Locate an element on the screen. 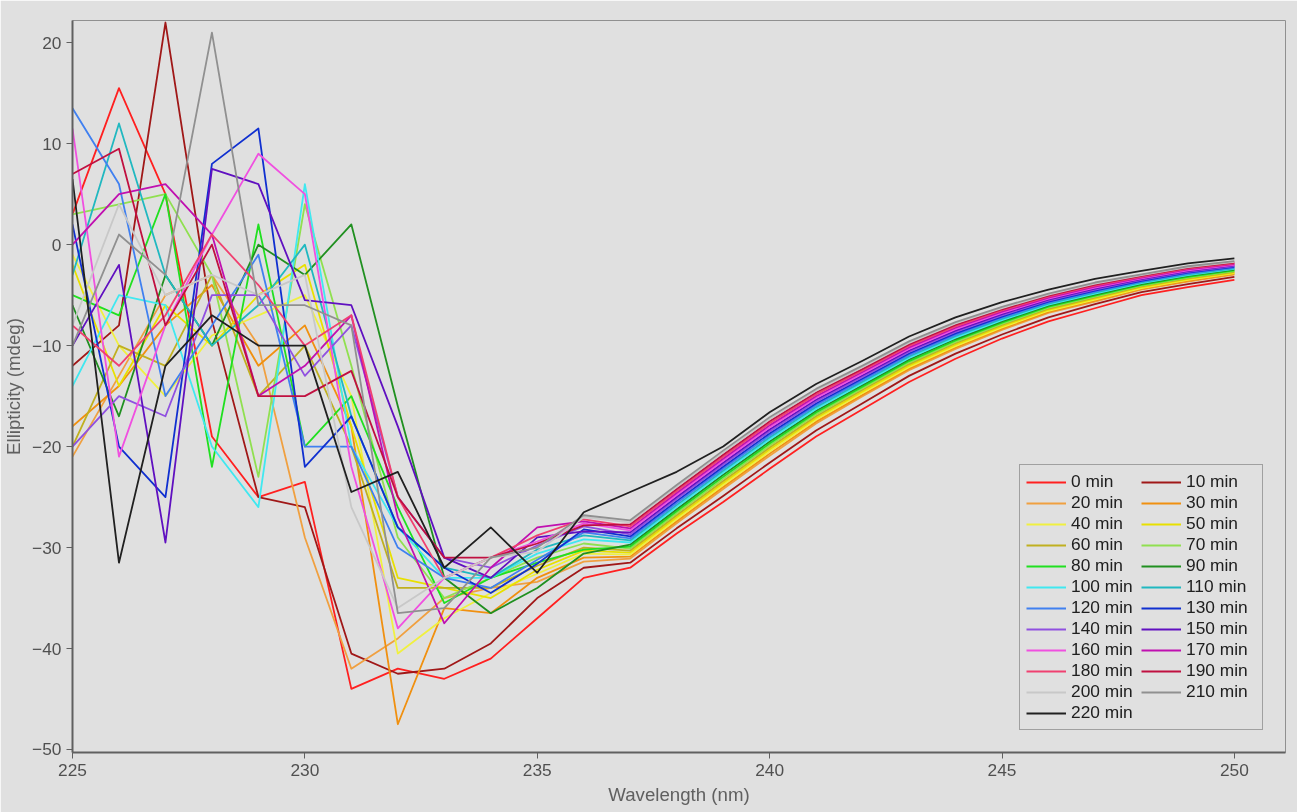 Image resolution: width=1297 pixels, height=812 pixels. legend-label: 220 min is located at coordinates (1102, 712).